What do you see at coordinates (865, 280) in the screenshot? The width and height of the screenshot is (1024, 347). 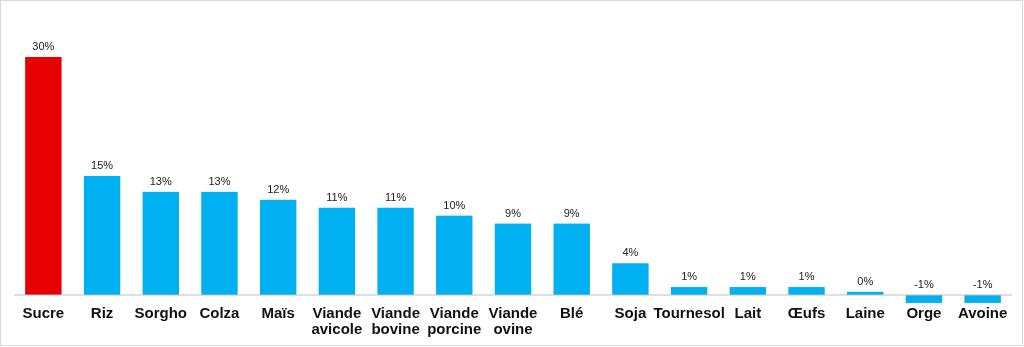 I see `data-label: 0%` at bounding box center [865, 280].